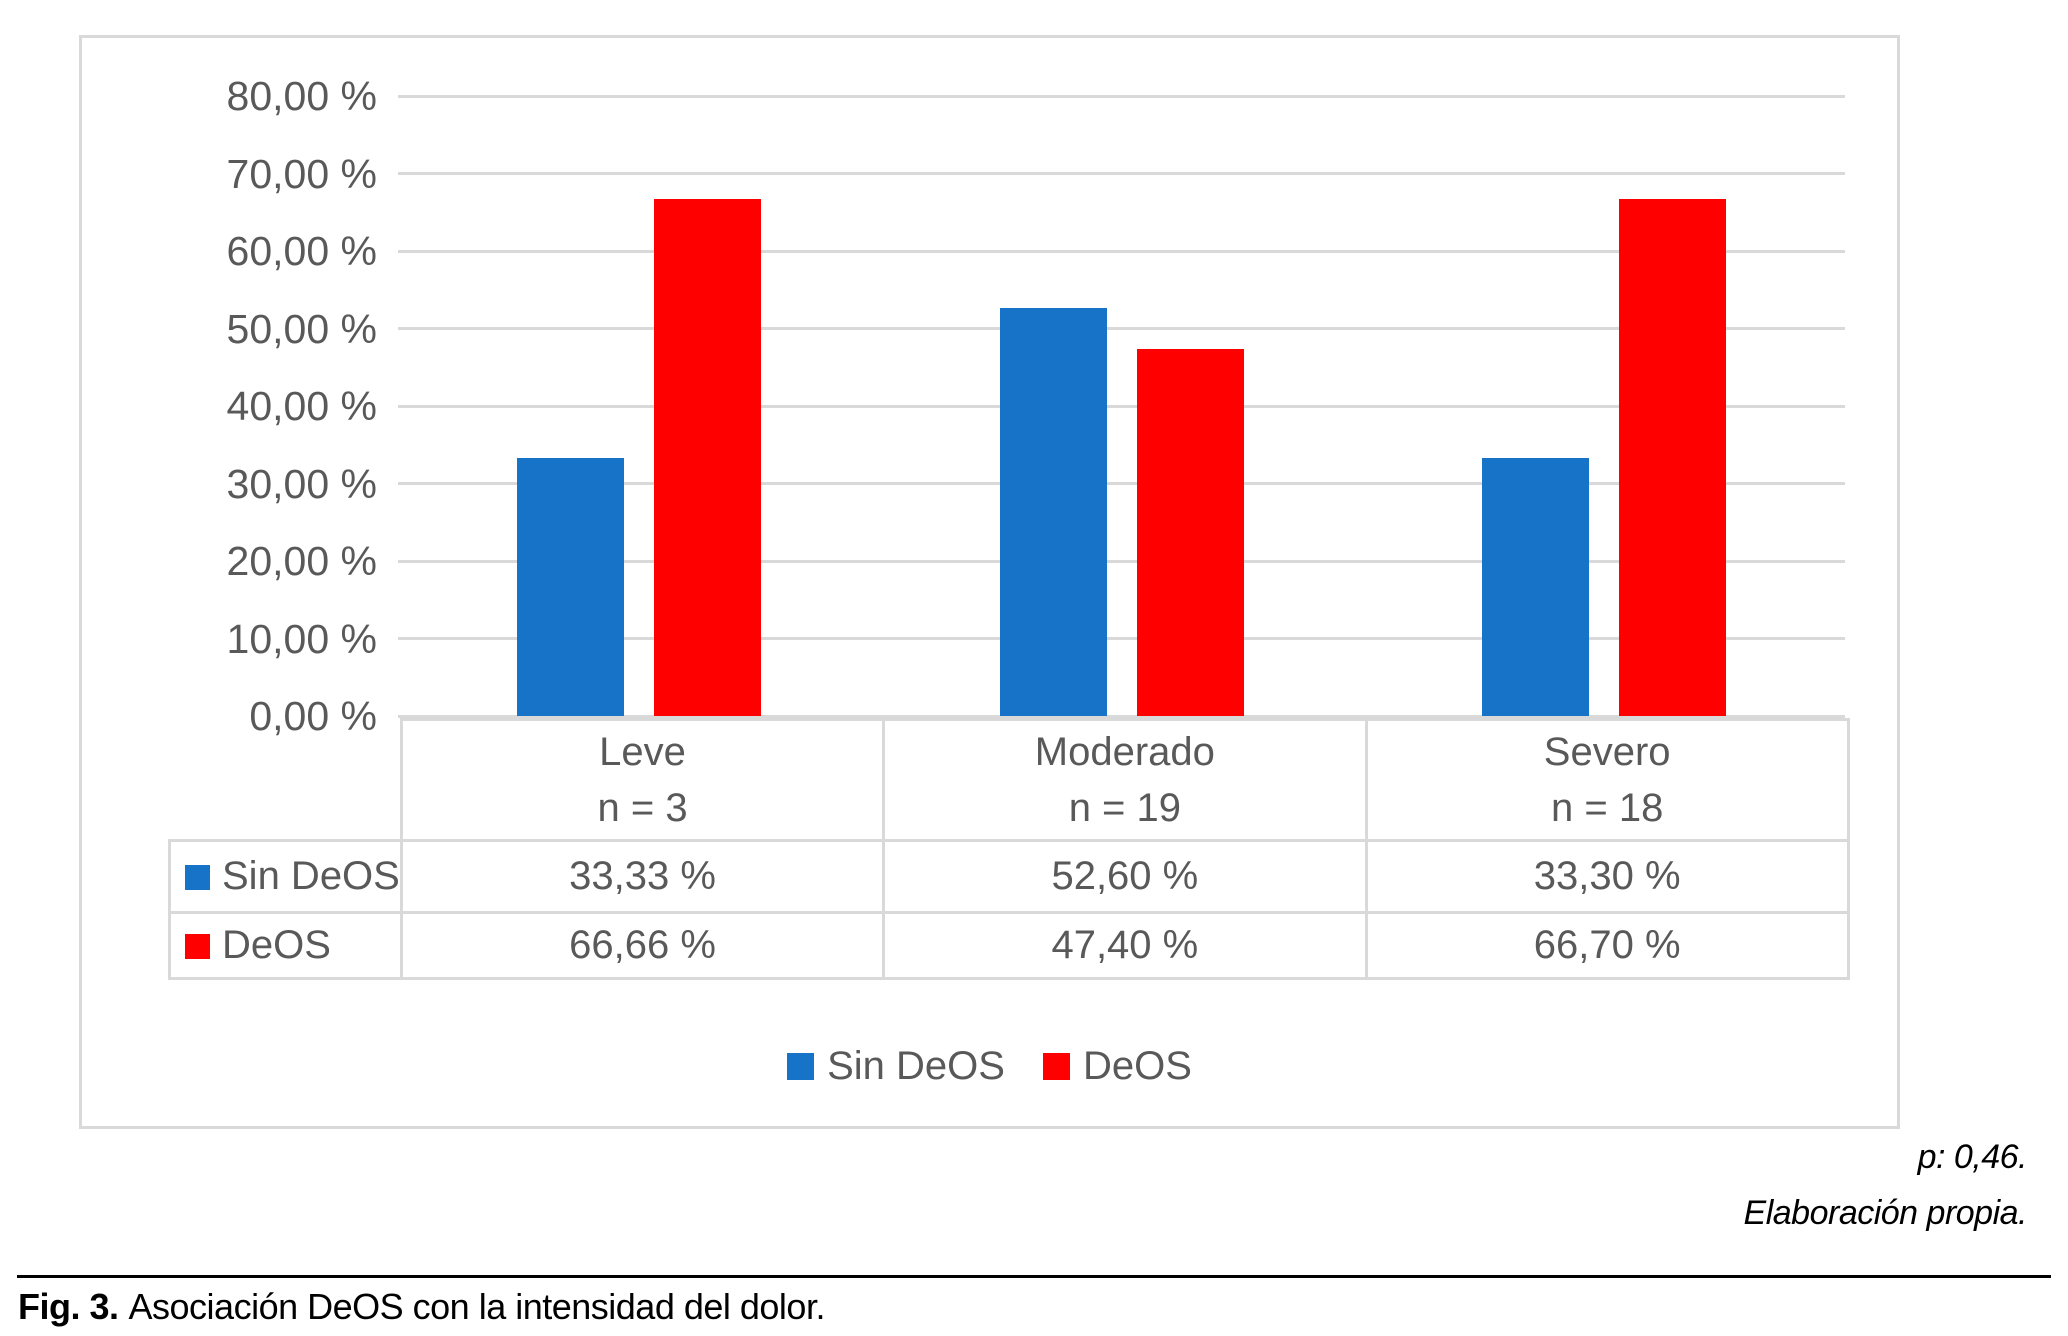 The image size is (2068, 1336). What do you see at coordinates (301, 251) in the screenshot?
I see `y-axis-tick-label: 60,00 %` at bounding box center [301, 251].